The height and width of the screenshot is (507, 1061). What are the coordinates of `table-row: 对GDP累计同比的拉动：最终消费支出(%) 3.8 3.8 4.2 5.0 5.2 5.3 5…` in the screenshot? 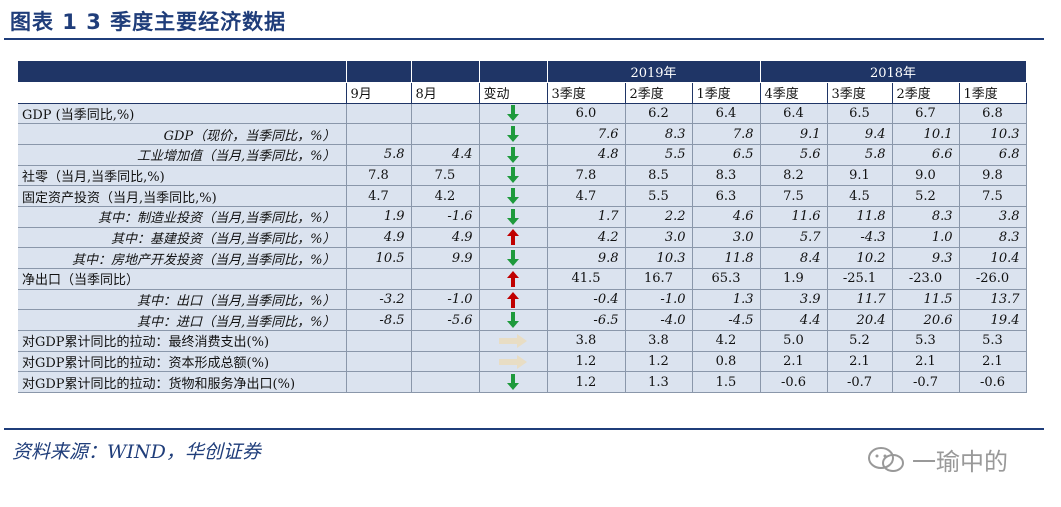 It's located at (522, 341).